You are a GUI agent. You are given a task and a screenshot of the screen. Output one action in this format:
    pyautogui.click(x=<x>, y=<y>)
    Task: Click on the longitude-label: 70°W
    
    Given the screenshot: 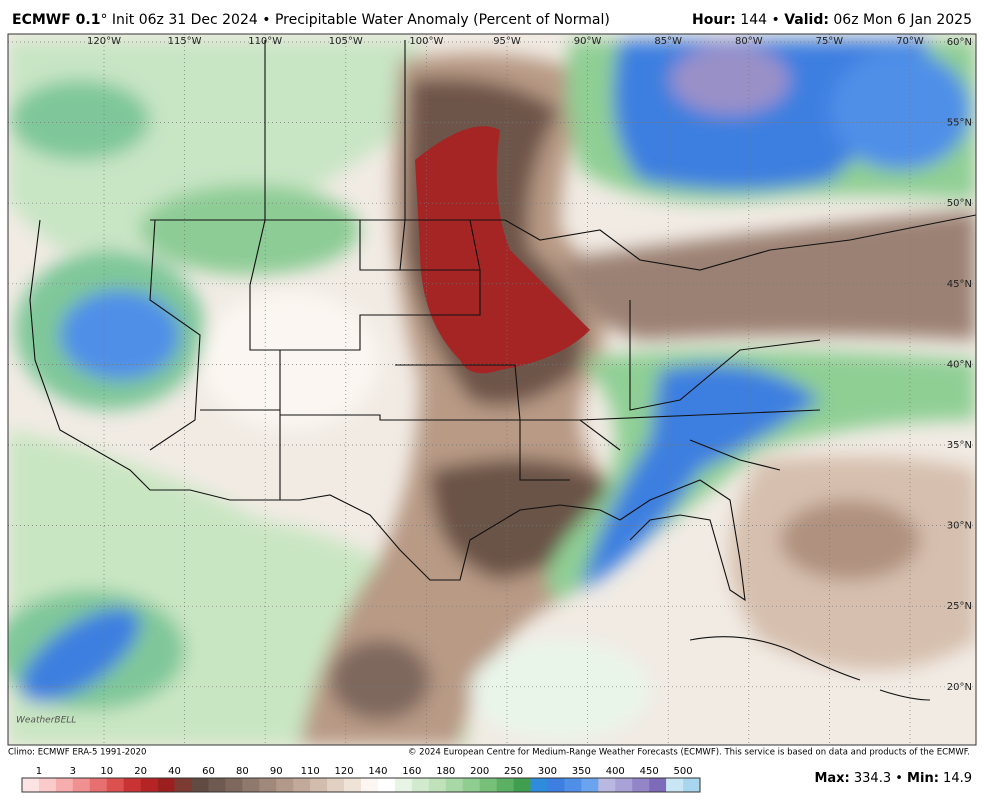 What is the action you would take?
    pyautogui.click(x=910, y=41)
    